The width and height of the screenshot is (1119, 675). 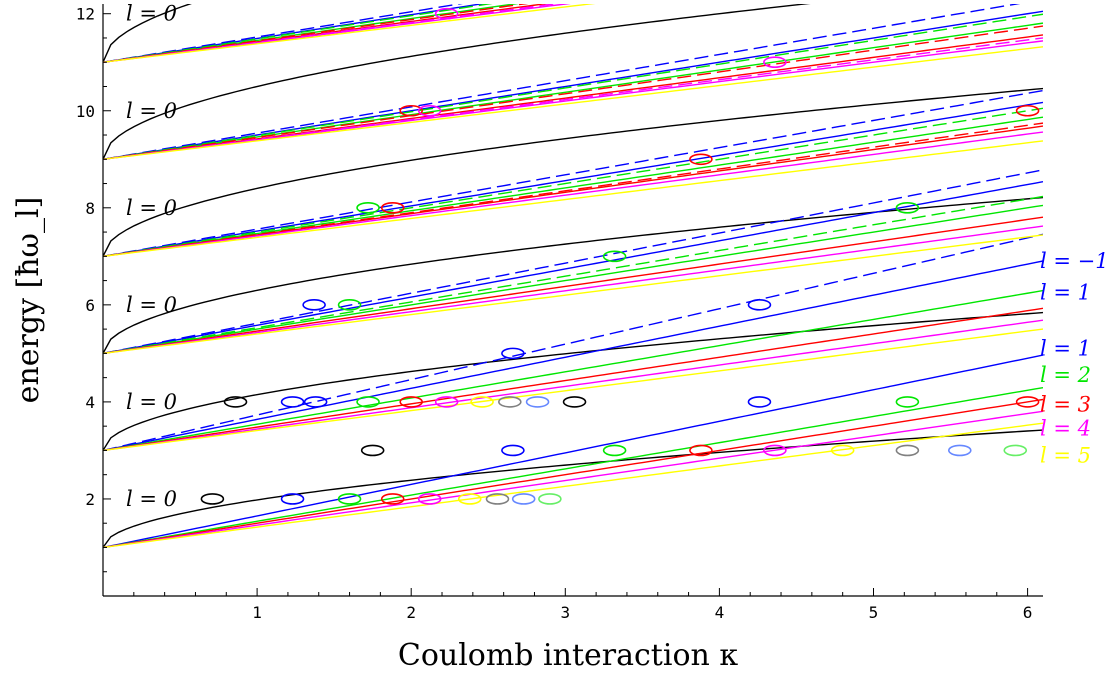 What do you see at coordinates (90, 208) in the screenshot?
I see `y-tick-label: 8` at bounding box center [90, 208].